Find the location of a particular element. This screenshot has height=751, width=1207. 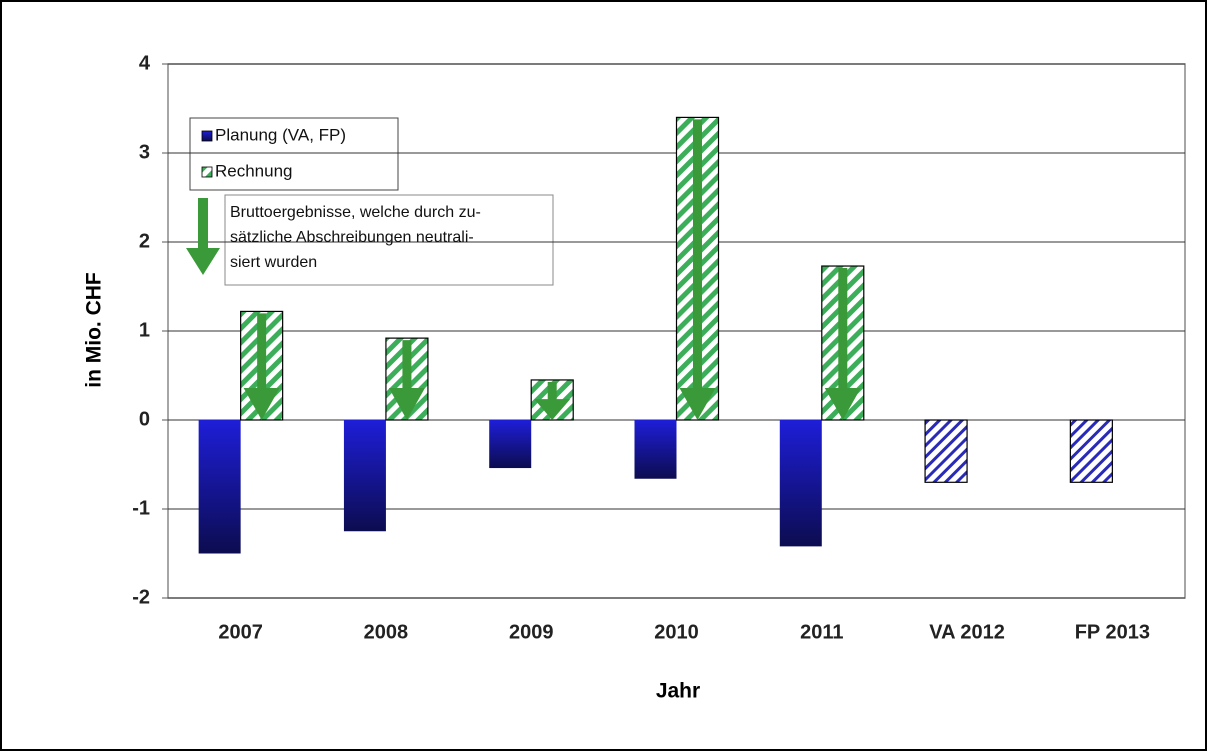

annotation-text: sätzliche Abschreibungen neutrali- is located at coordinates (352, 237).